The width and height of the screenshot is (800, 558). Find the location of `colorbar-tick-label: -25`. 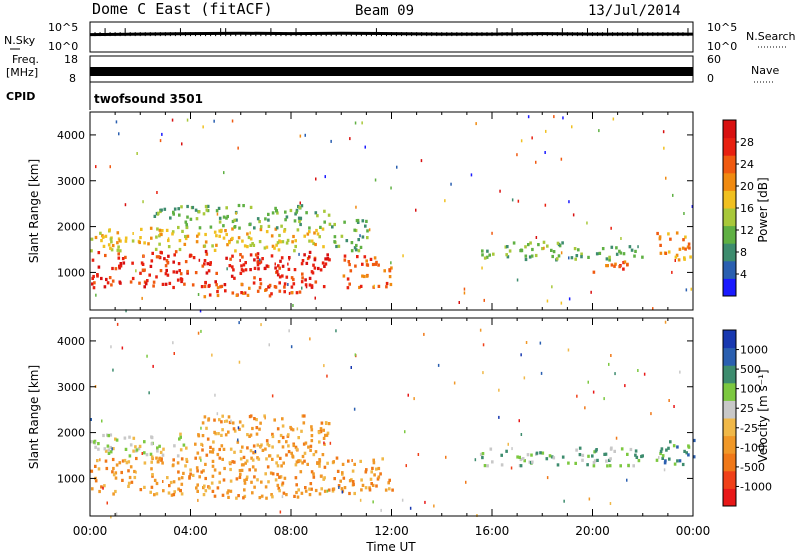

colorbar-tick-label: -25 is located at coordinates (749, 428).